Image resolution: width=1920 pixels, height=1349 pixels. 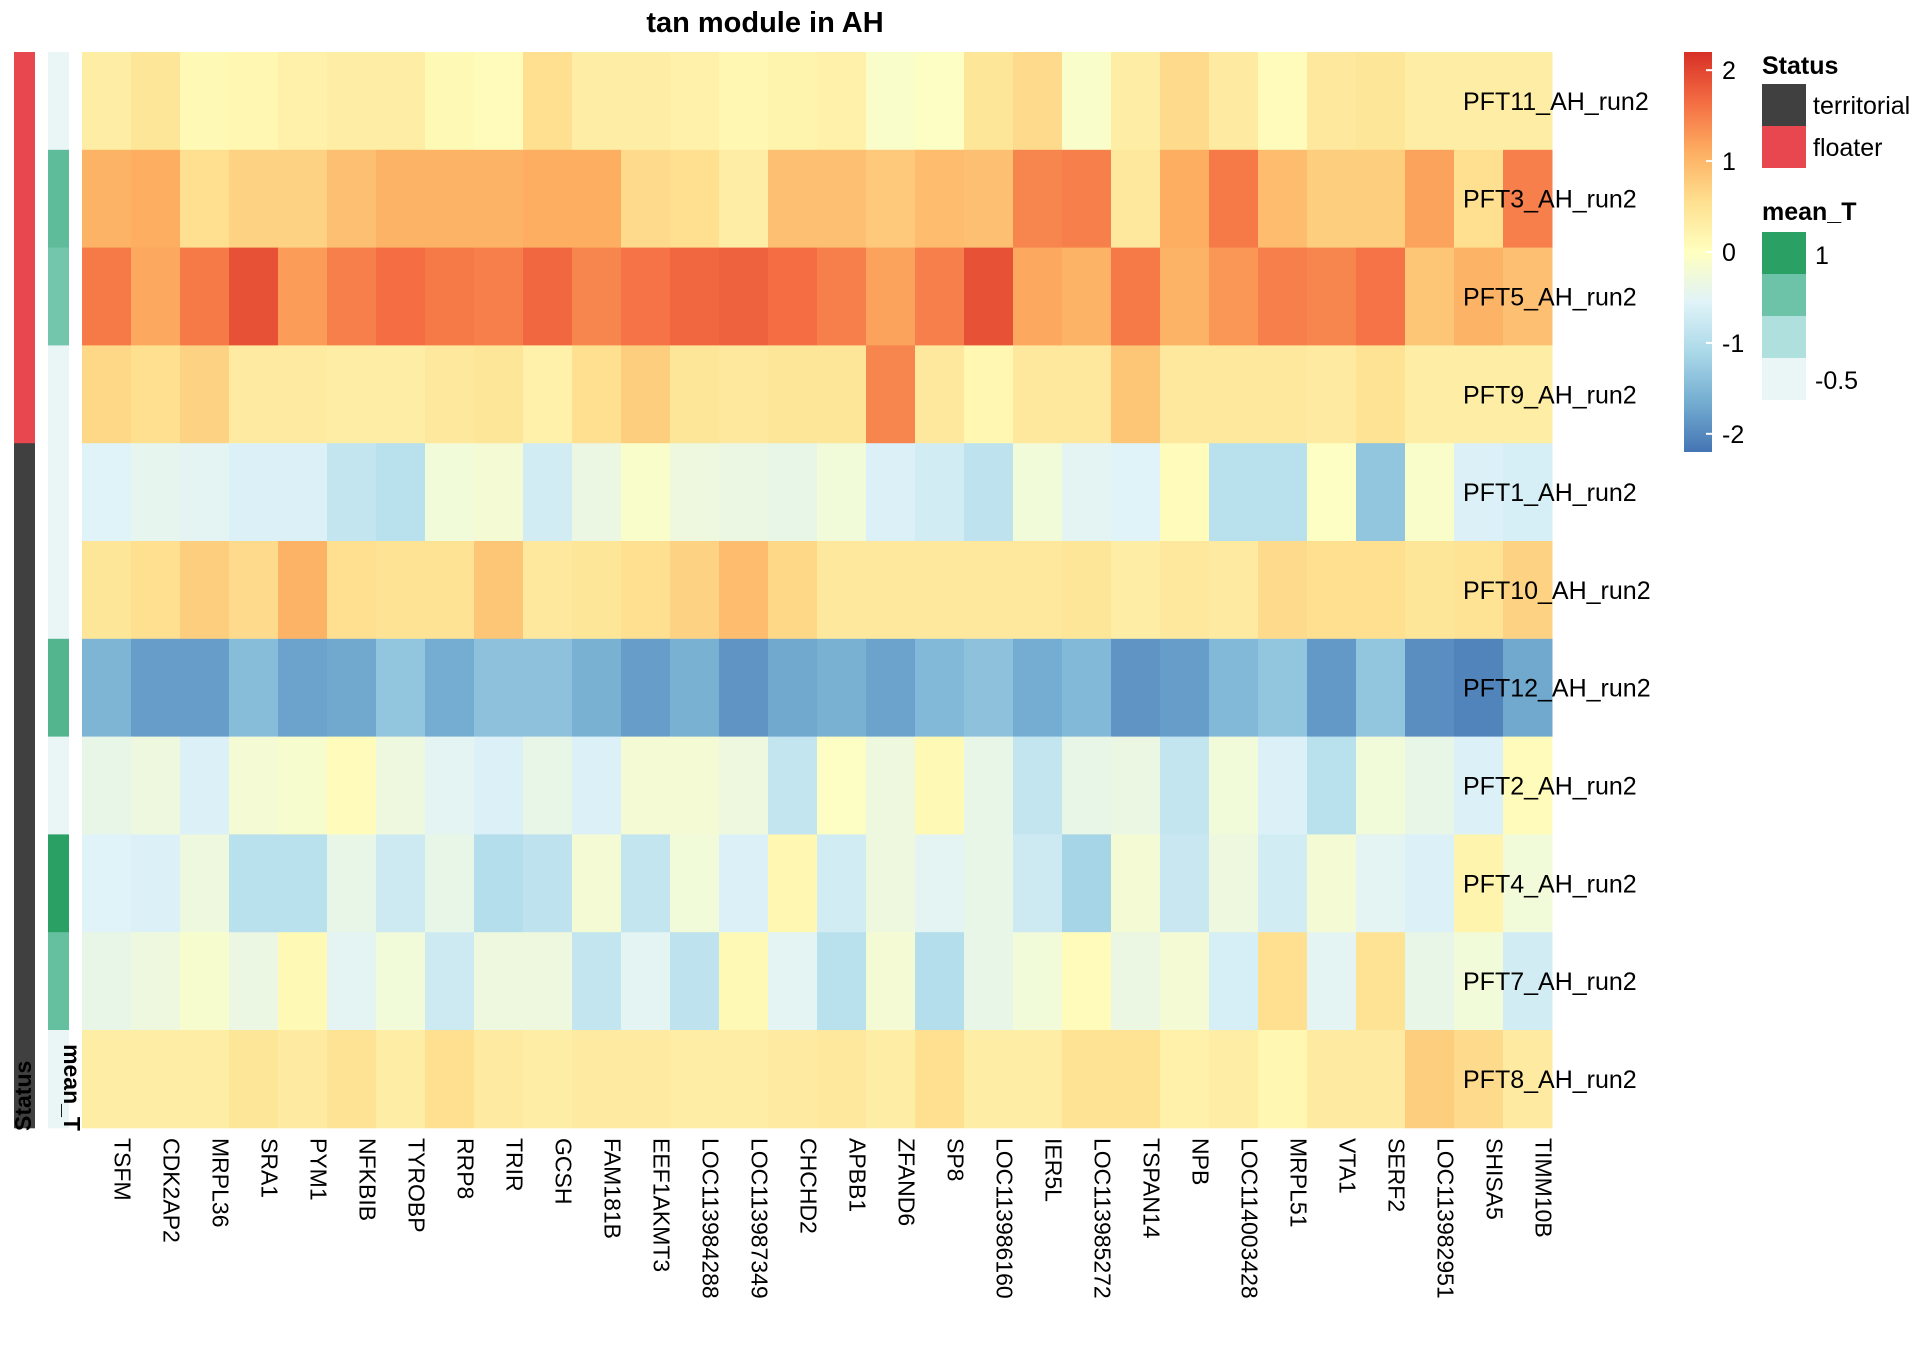 I want to click on gene-label: TIMM10B, so click(x=1544, y=1188).